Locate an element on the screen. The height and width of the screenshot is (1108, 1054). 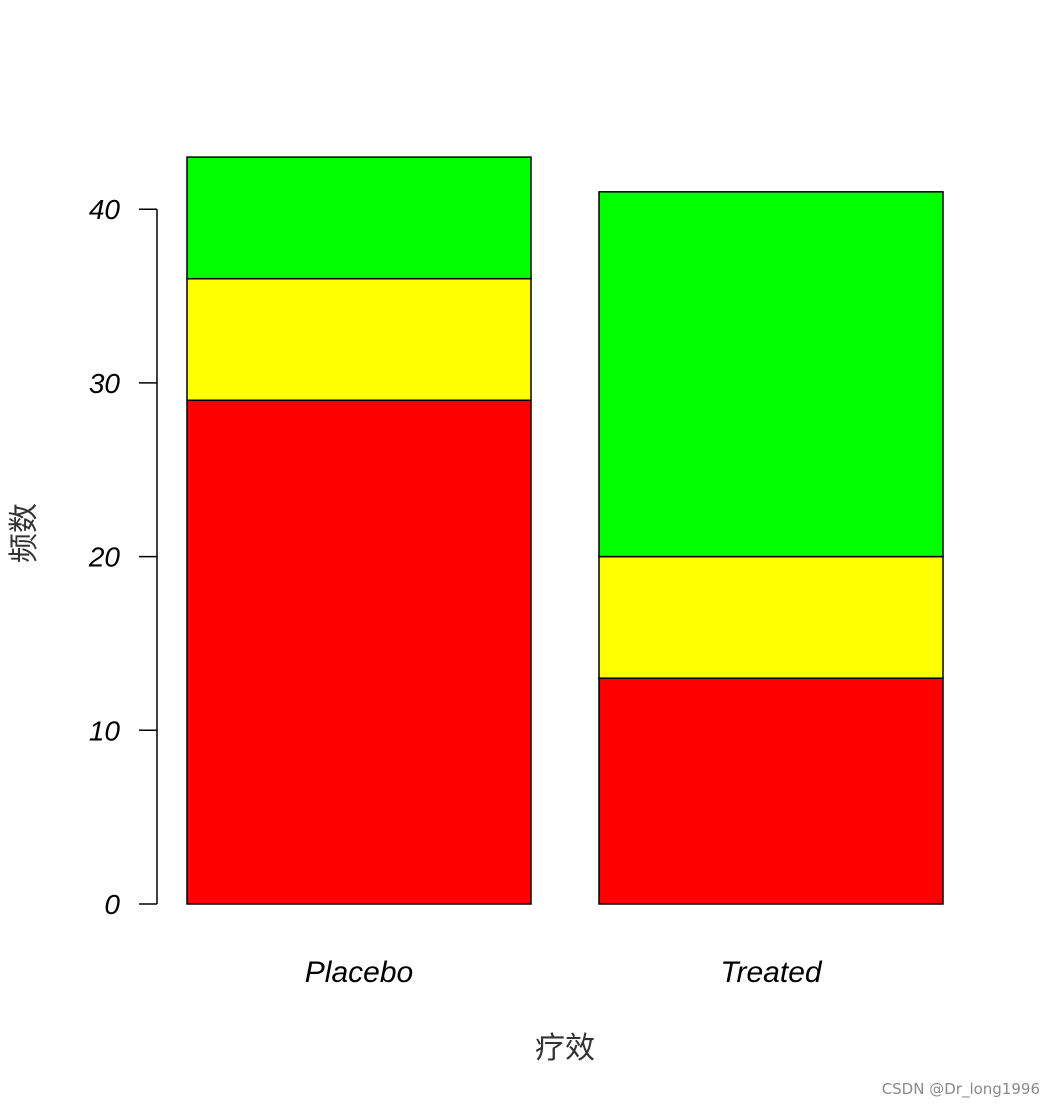
y-axis-title: 频数 is located at coordinates (24, 533).